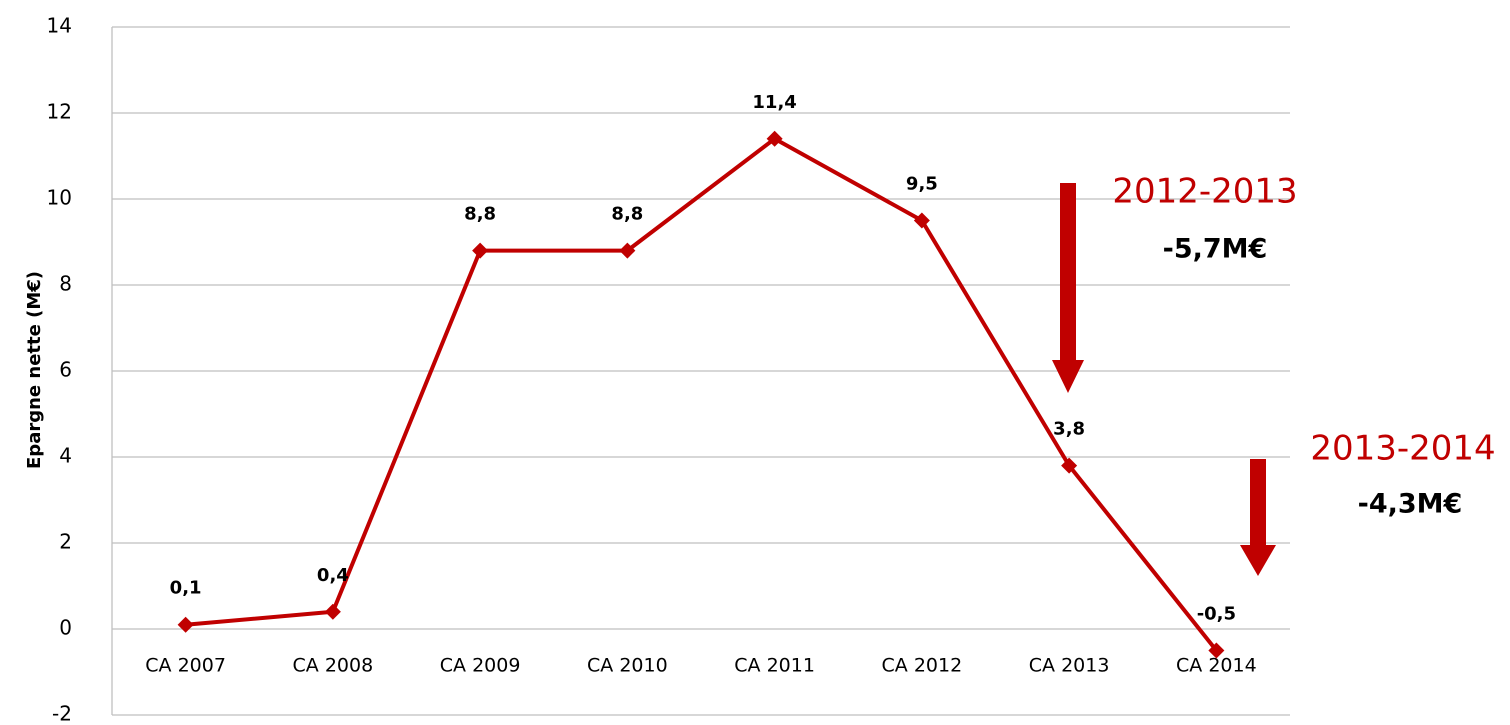 This screenshot has width=1510, height=725. What do you see at coordinates (922, 666) in the screenshot?
I see `x-tick-label: CA 2012` at bounding box center [922, 666].